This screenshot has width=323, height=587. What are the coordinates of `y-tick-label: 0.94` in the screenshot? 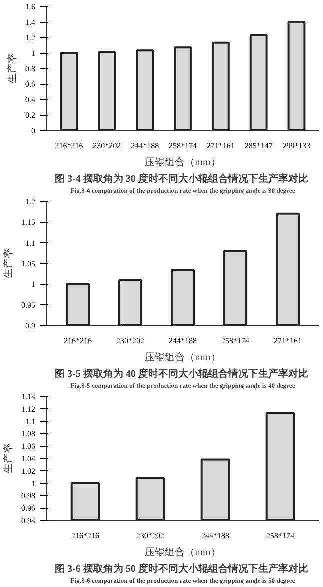 It's located at (29, 521).